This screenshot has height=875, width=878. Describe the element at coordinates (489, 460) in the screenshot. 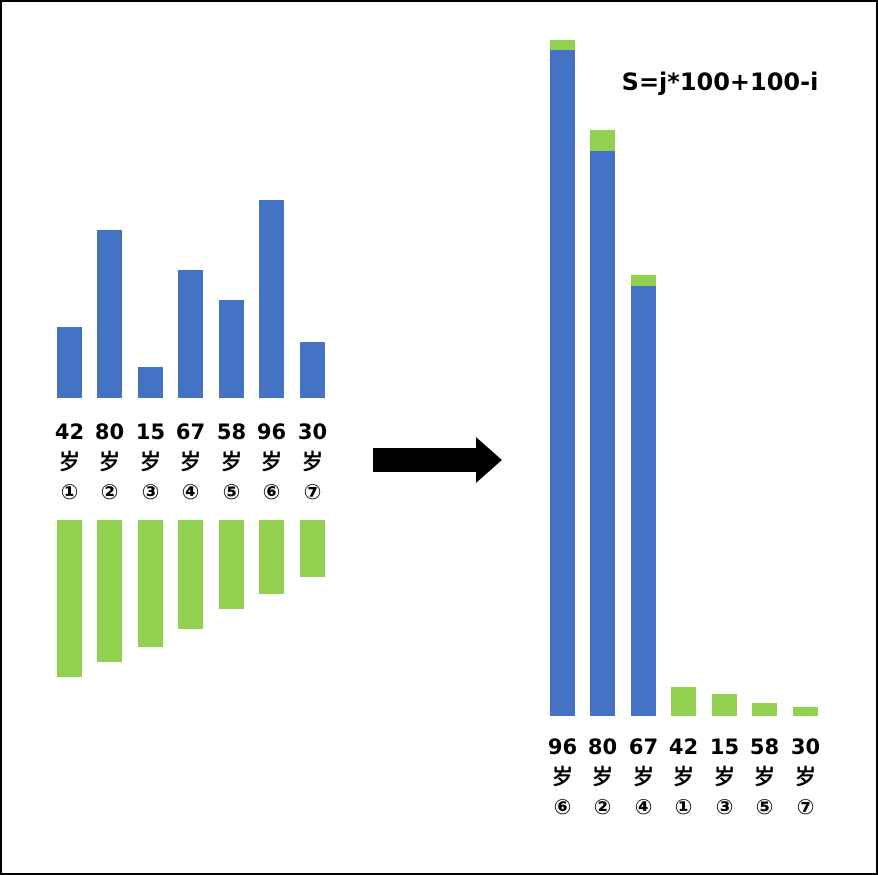

I see `arrow-head` at that location.